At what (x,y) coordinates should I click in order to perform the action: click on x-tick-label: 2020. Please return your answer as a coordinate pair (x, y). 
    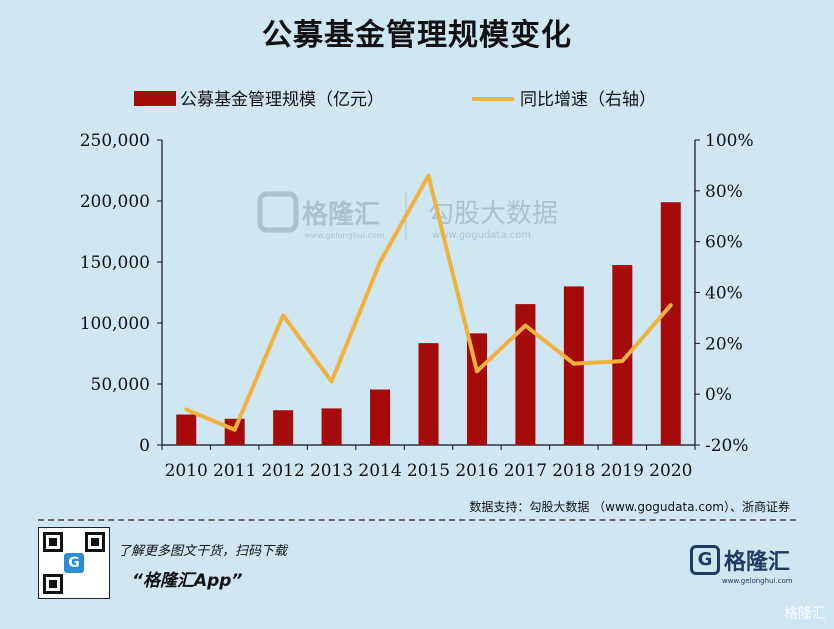
    Looking at the image, I should click on (670, 471).